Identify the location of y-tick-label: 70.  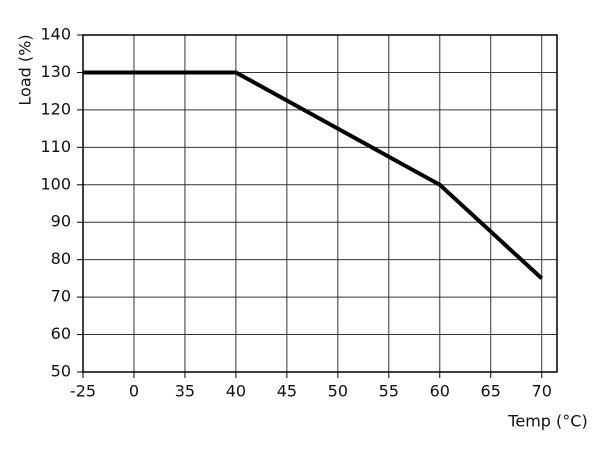
(61, 296).